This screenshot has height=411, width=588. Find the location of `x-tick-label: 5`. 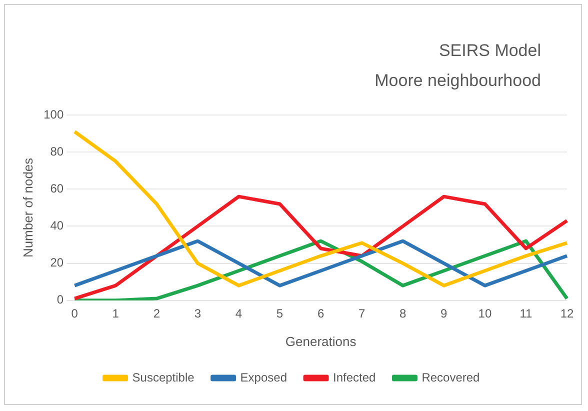

x-tick-label: 5 is located at coordinates (280, 313).